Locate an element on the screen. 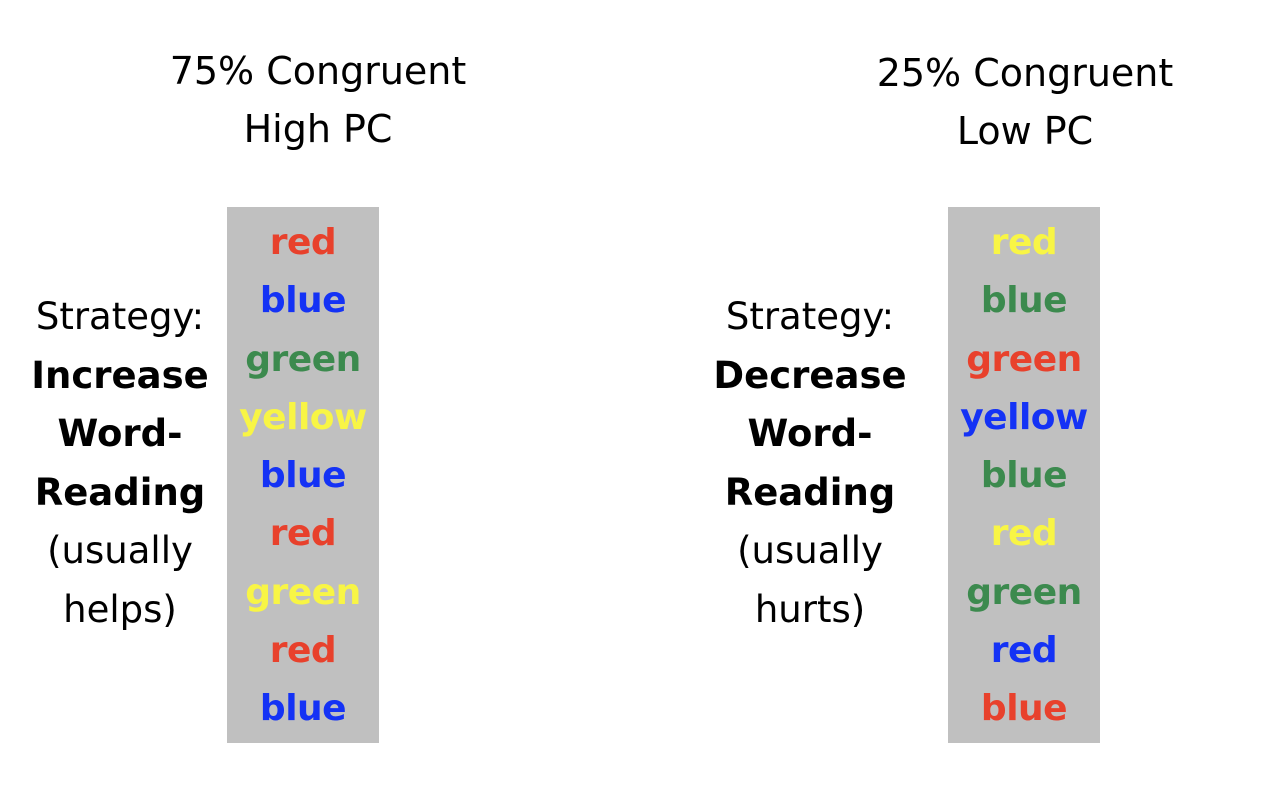  high-pc-title-line2: High PC is located at coordinates (318, 129).